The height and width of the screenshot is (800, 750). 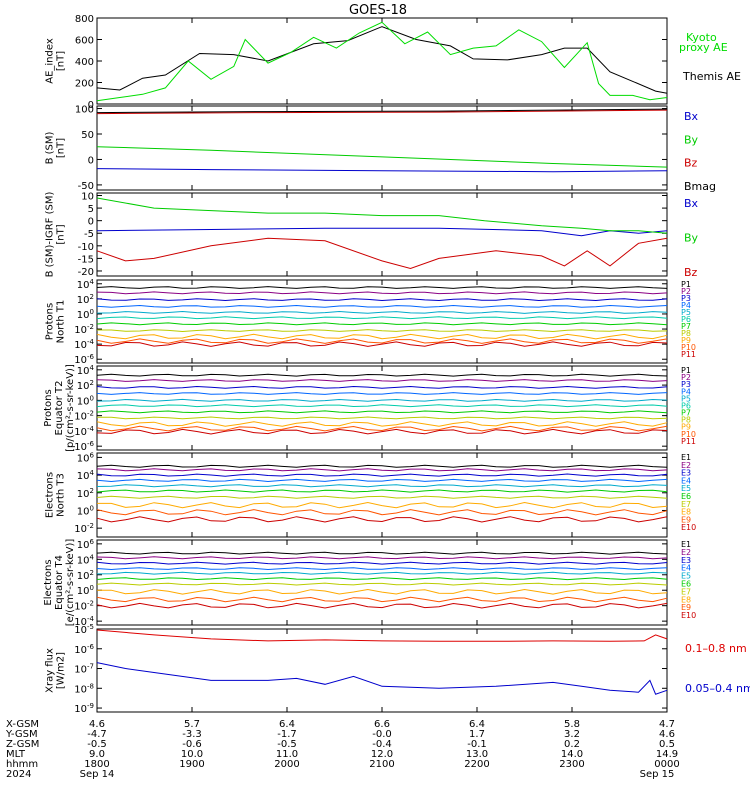 What do you see at coordinates (711, 76) in the screenshot?
I see `legend-entry: Themis AE` at bounding box center [711, 76].